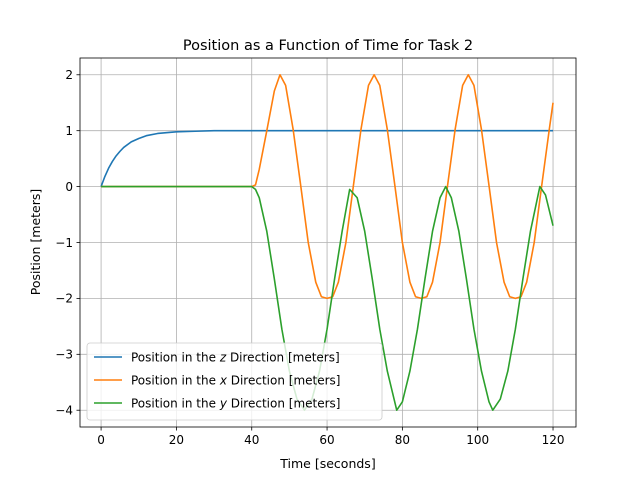 Image resolution: width=640 pixels, height=480 pixels. What do you see at coordinates (69, 187) in the screenshot?
I see `y-tick-label: 0` at bounding box center [69, 187].